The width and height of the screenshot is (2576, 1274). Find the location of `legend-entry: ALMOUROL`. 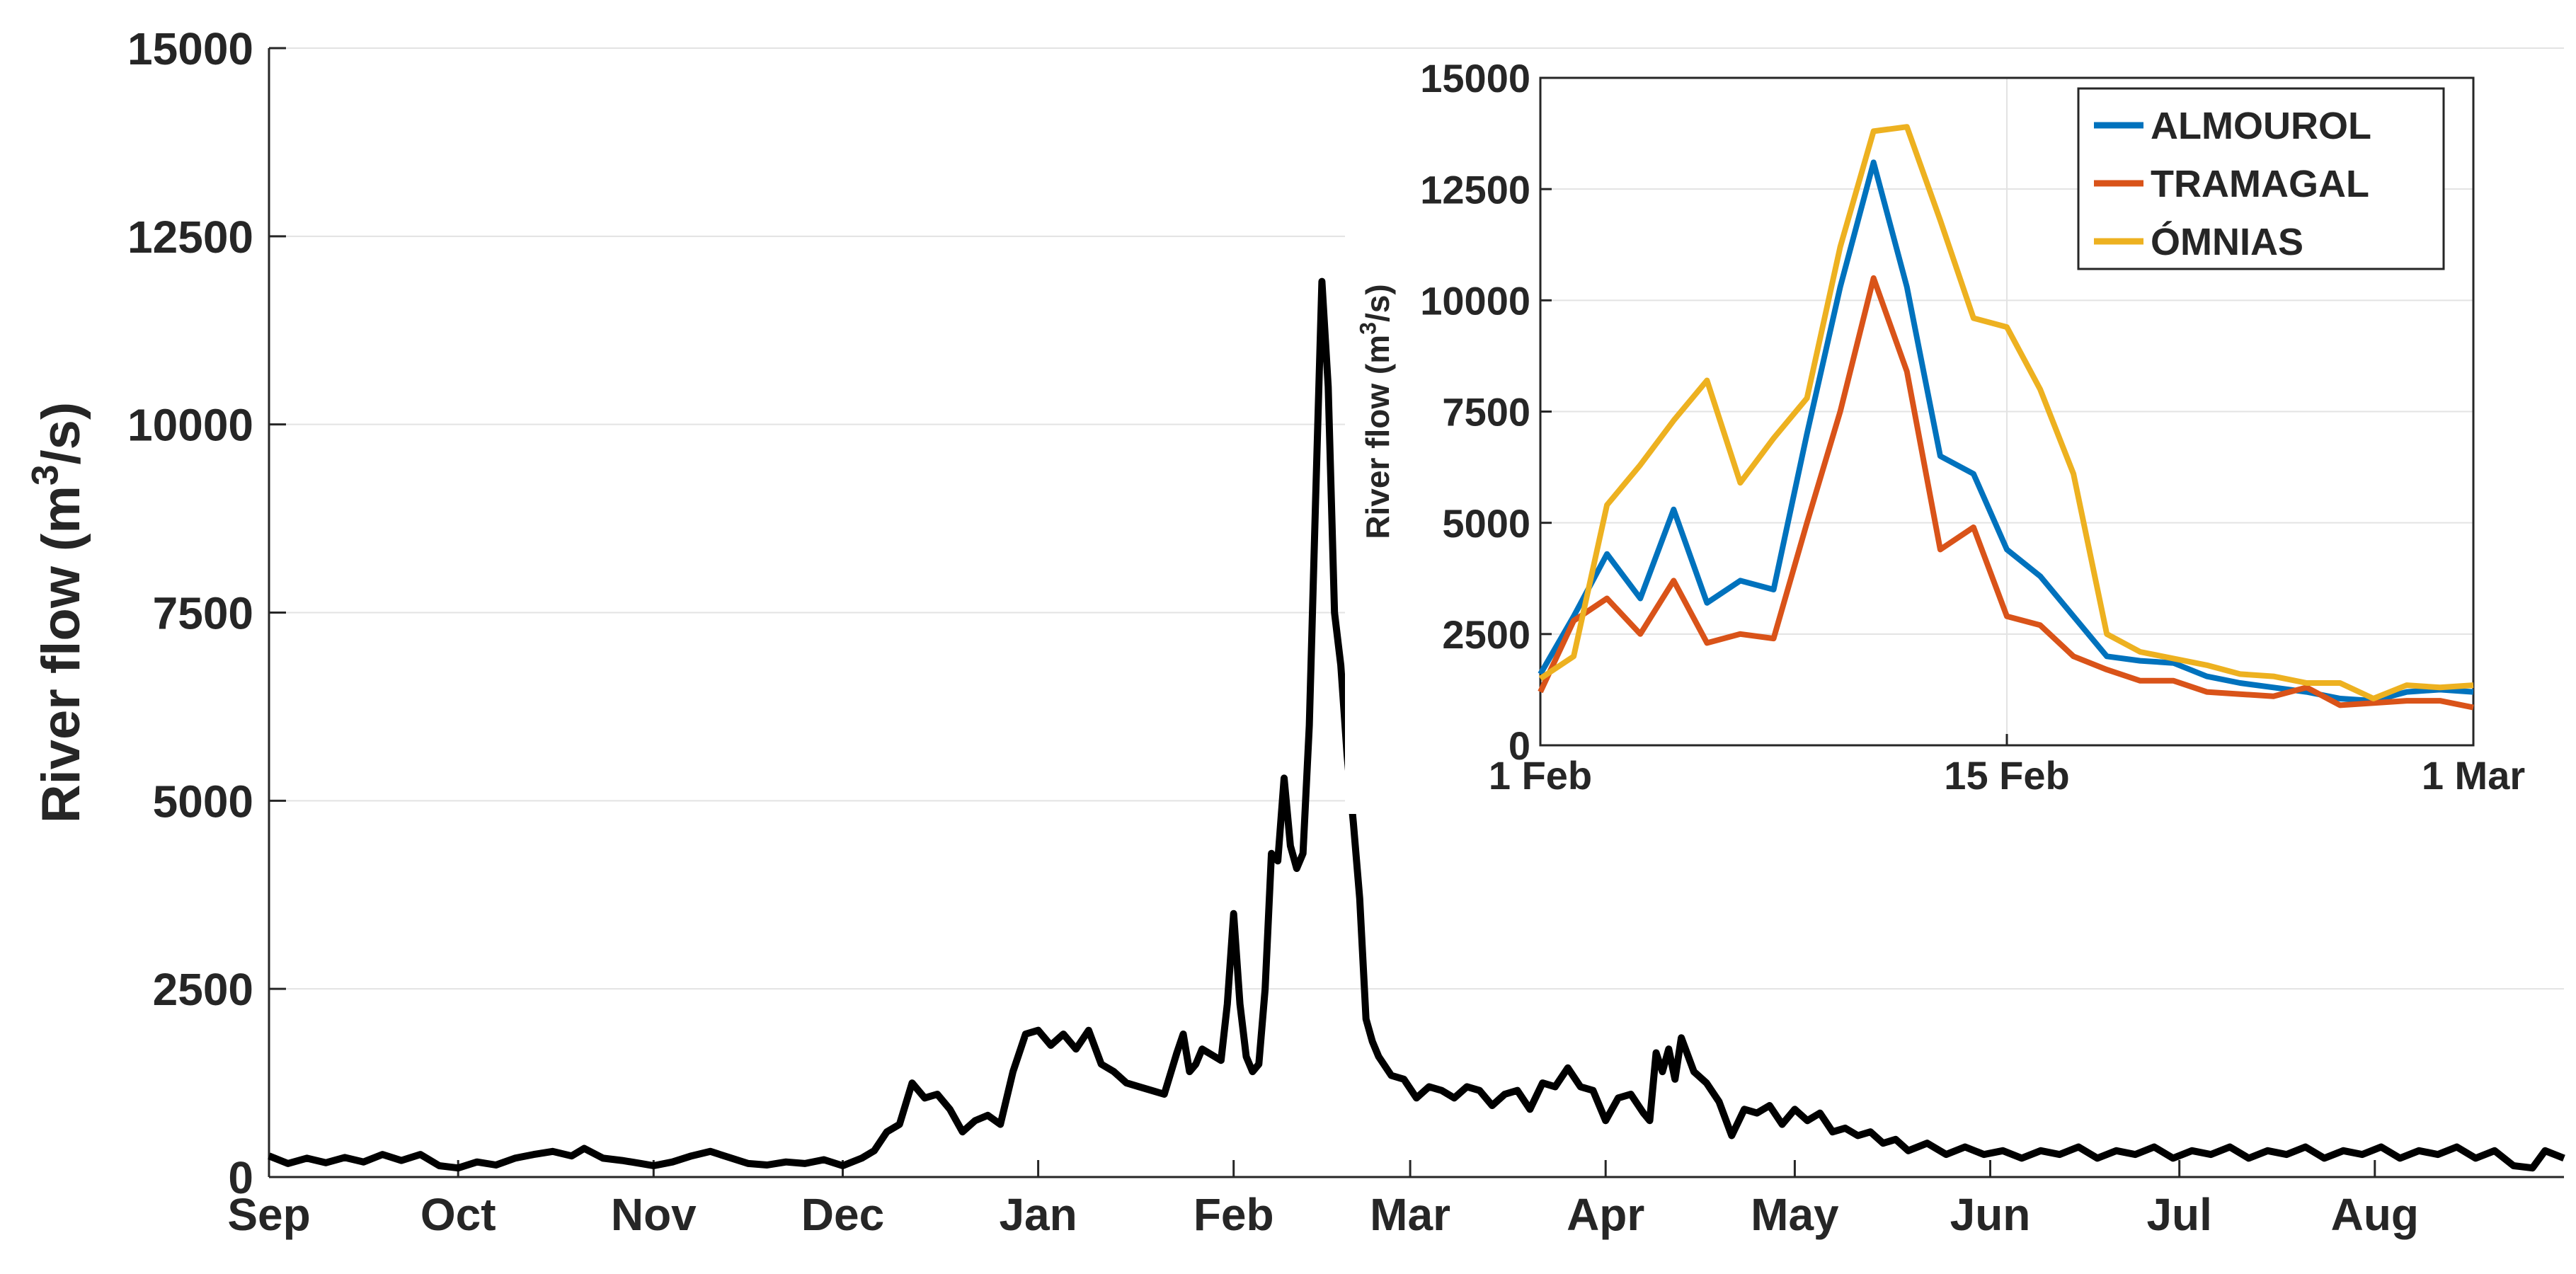

legend-entry: ALMOUROL is located at coordinates (2261, 126).